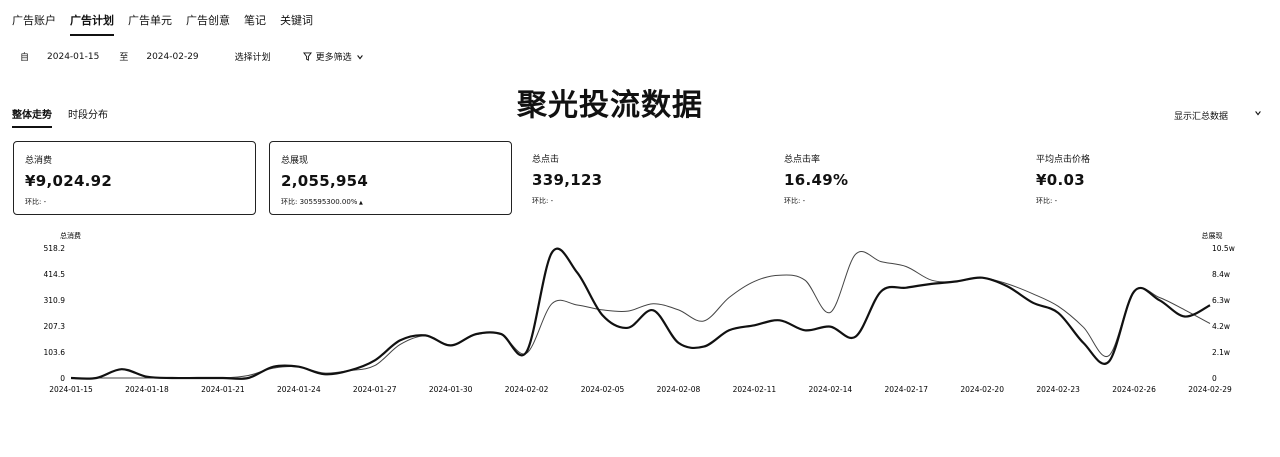 This screenshot has width=1280, height=457. What do you see at coordinates (567, 180) in the screenshot?
I see `metric-value: 339,123` at bounding box center [567, 180].